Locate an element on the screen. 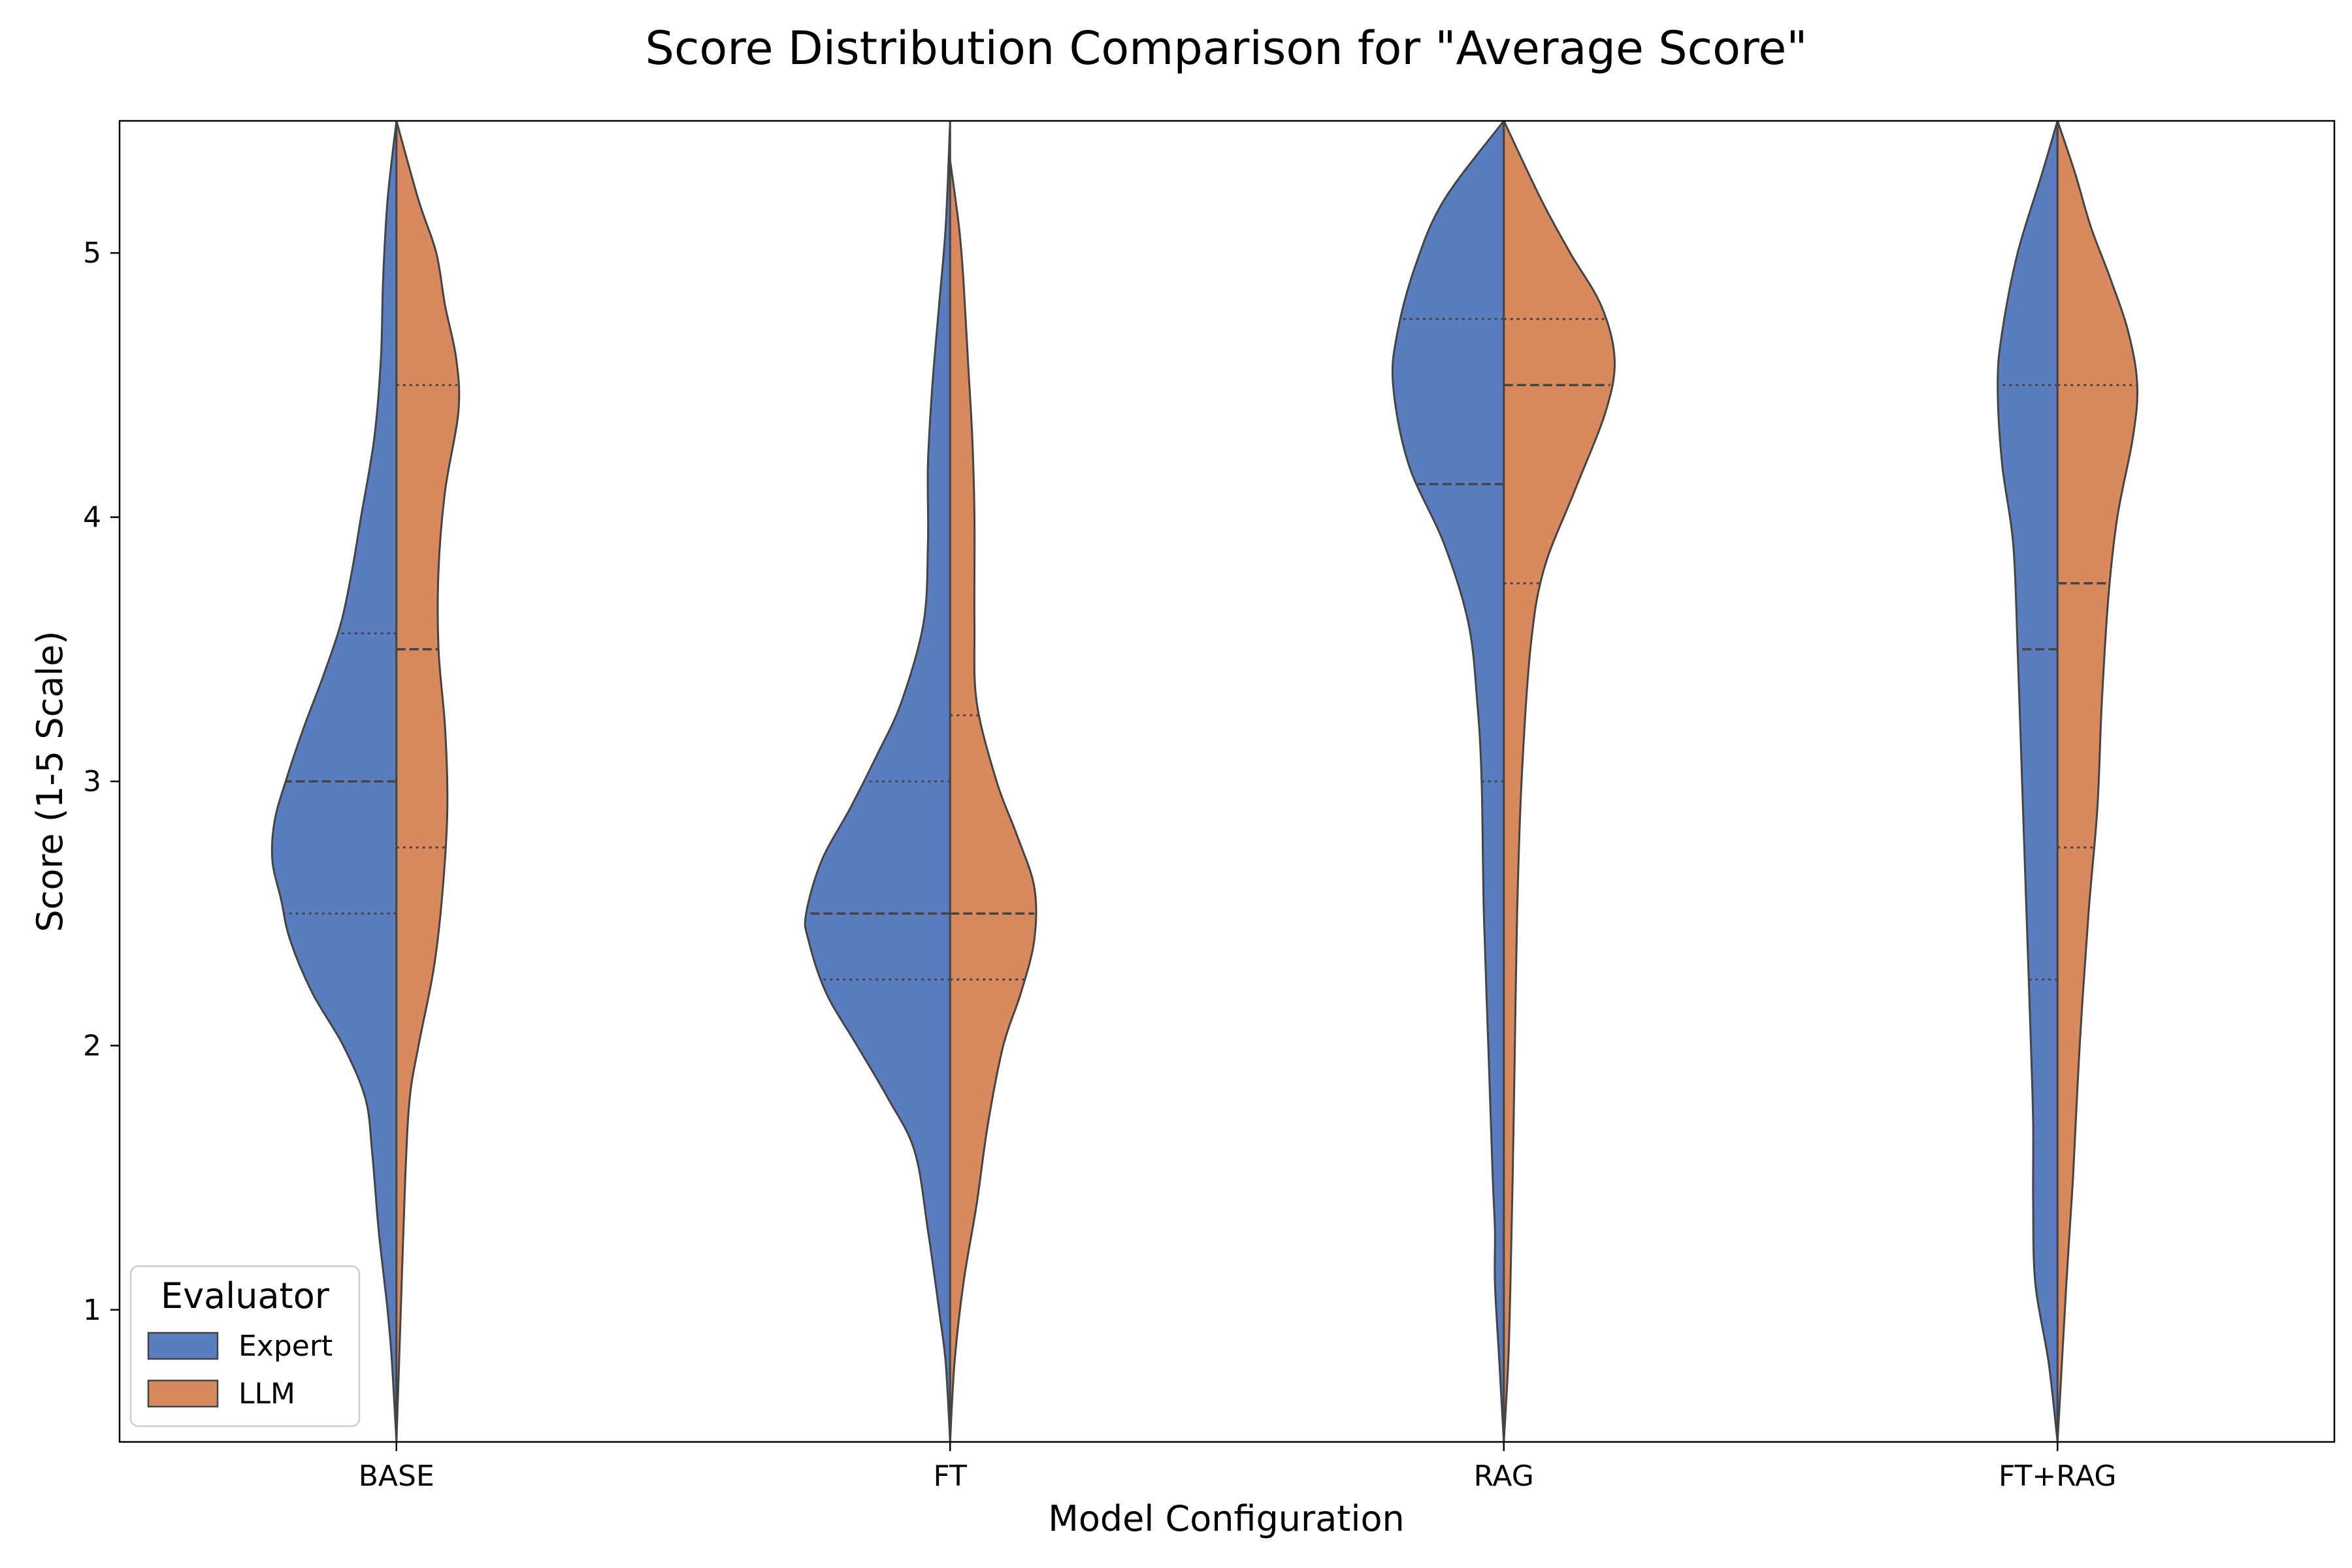  y-tick-label-4: 4 is located at coordinates (92, 517).